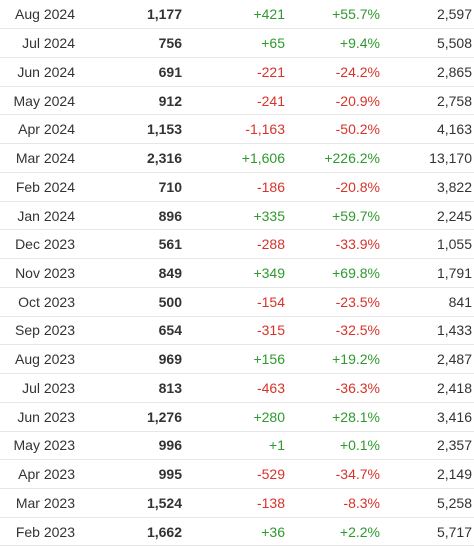  What do you see at coordinates (170, 387) in the screenshot?
I see `avg-players-cell: 813` at bounding box center [170, 387].